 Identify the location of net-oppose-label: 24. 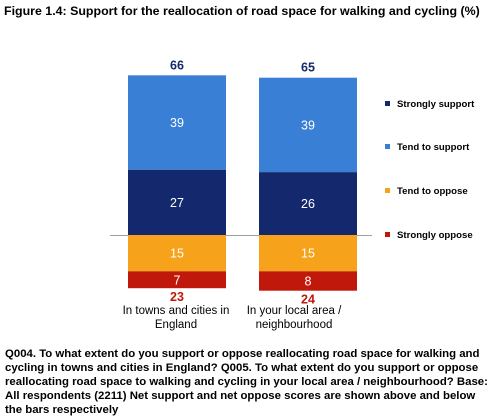
(308, 300).